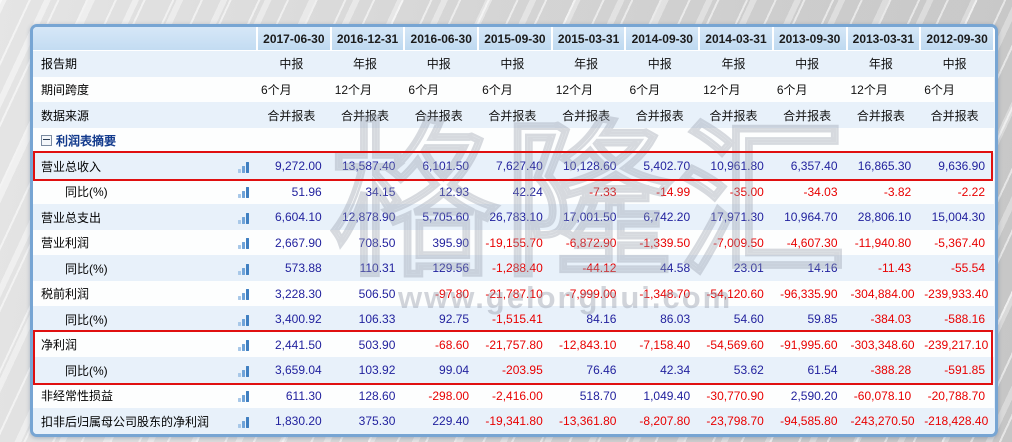  I want to click on cell-value: 573.88, so click(303, 268).